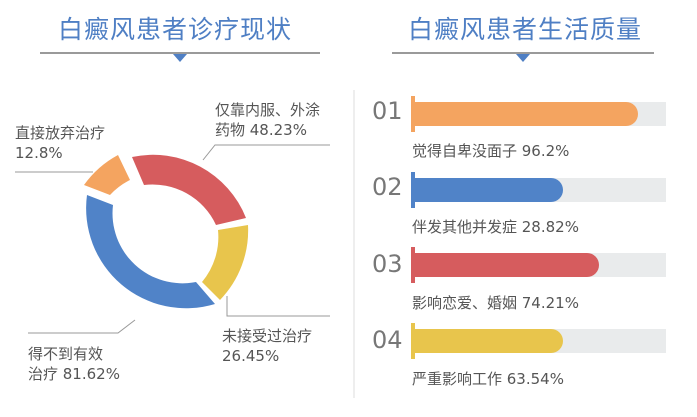 This screenshot has width=697, height=417. What do you see at coordinates (60, 143) in the screenshot?
I see `donut-label-gave-up: 直接放弃治疗 12.8%` at bounding box center [60, 143].